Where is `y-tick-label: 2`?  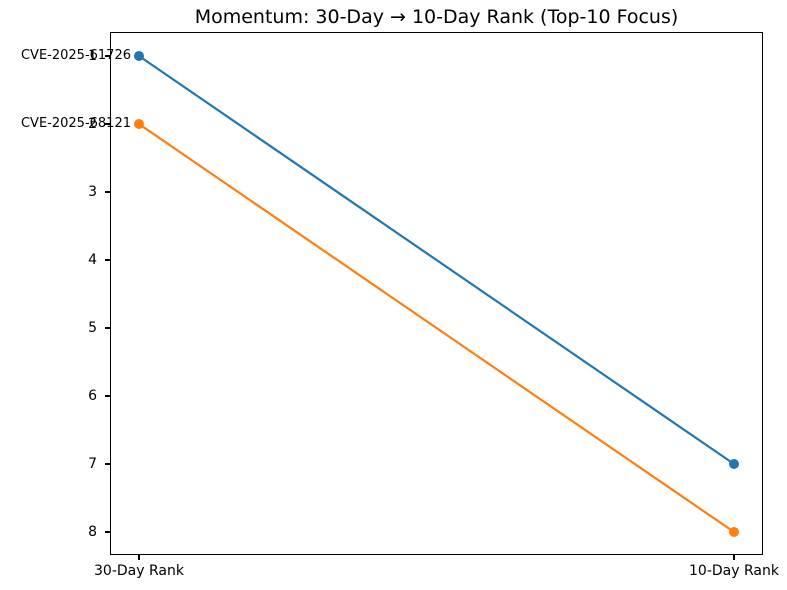
y-tick-label: 2 is located at coordinates (92, 124).